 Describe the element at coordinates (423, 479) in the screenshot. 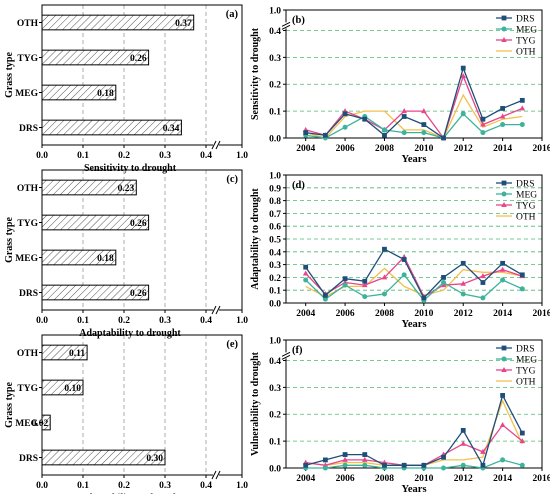

I see `x-tick-label: 2010` at that location.